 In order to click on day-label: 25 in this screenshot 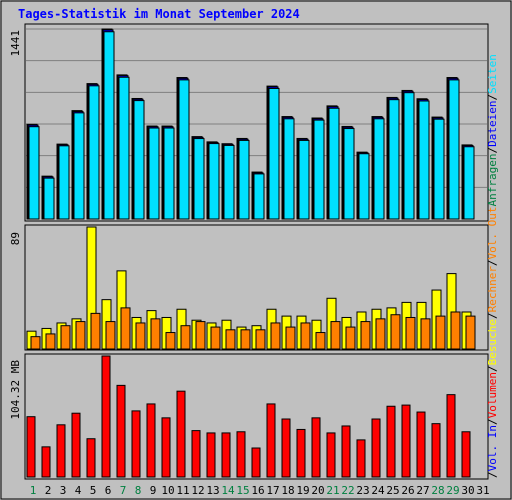, I will do `click(392, 490)`.